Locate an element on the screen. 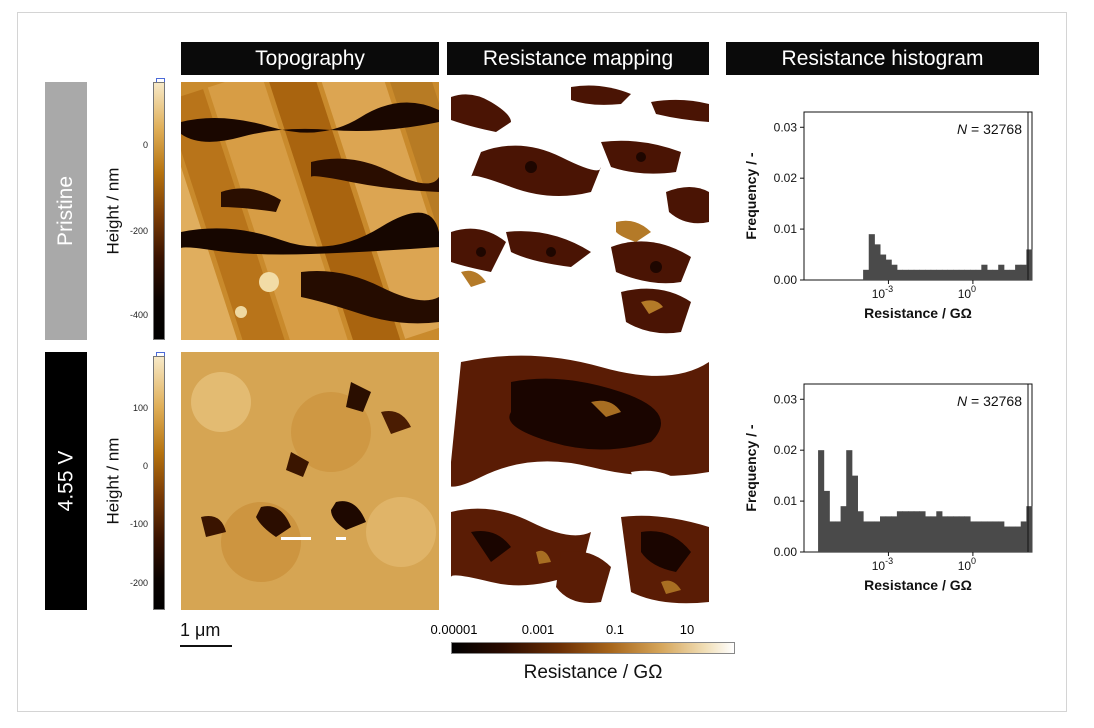 Image resolution: width=1094 pixels, height=728 pixels. height-axis-label-2: Height / nm is located at coordinates (112, 481).